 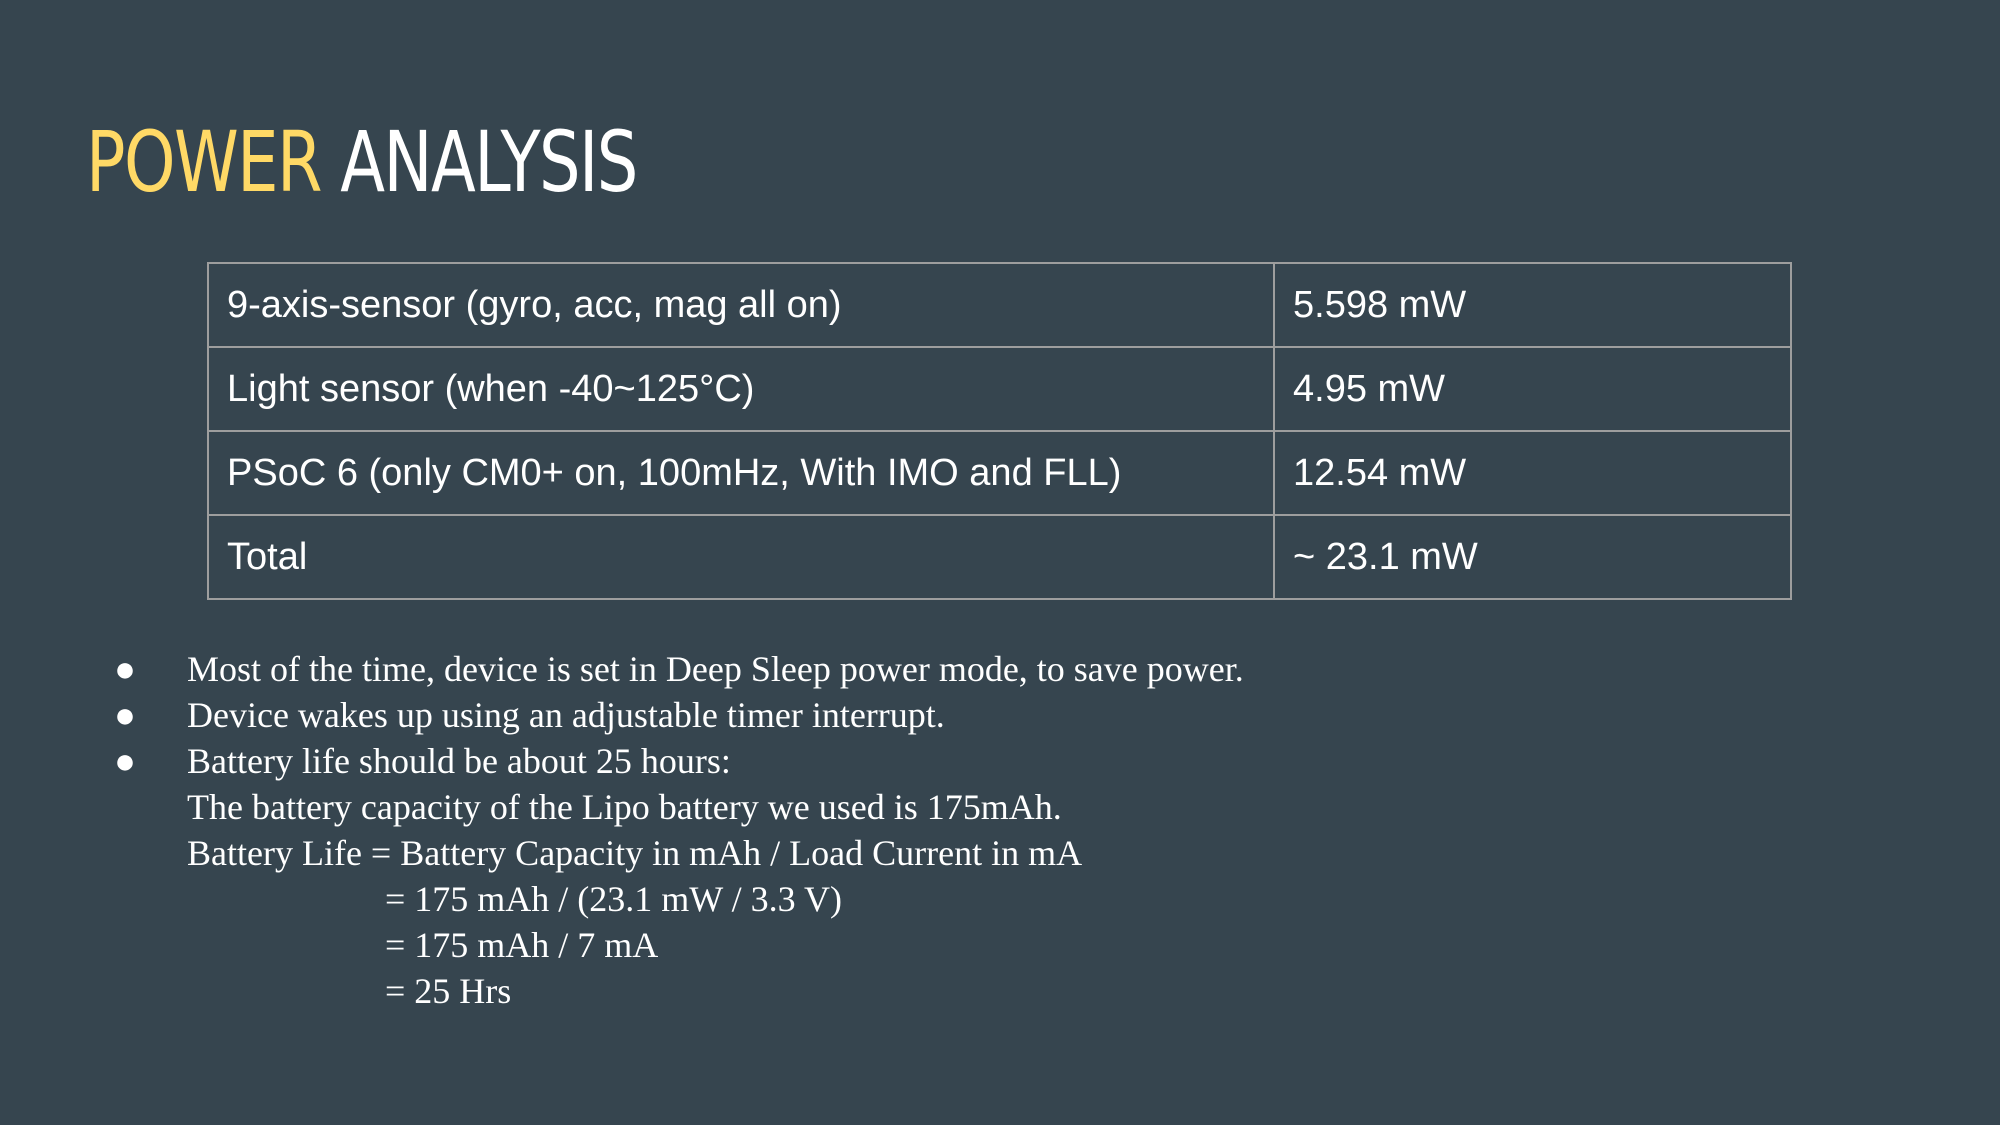 I want to click on table-row-total: Total ~ 23.1 mW, so click(x=999, y=557).